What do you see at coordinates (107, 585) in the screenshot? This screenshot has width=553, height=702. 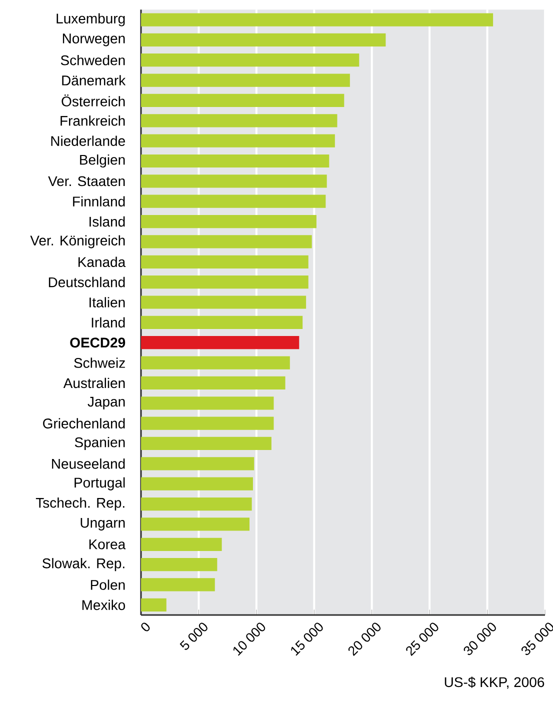 I see `y-tick-label: Polen` at bounding box center [107, 585].